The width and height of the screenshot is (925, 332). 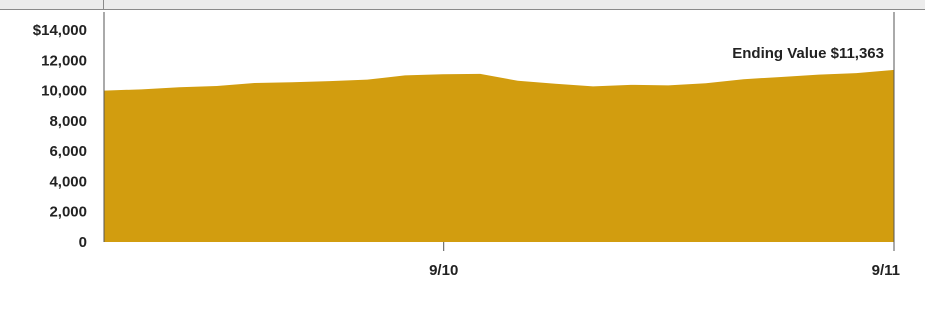 What do you see at coordinates (64, 60) in the screenshot?
I see `y-tick-label: 12,000` at bounding box center [64, 60].